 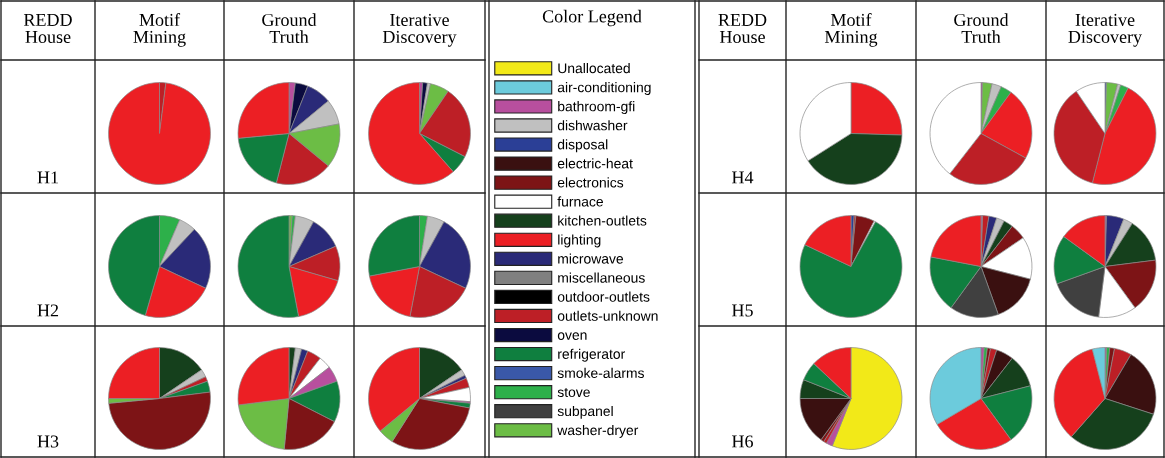 I want to click on text: H6, so click(x=742, y=441).